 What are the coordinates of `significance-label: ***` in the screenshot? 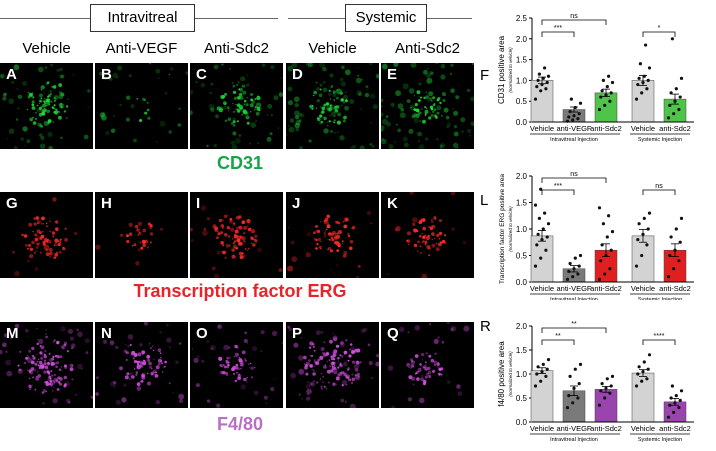 It's located at (558, 186).